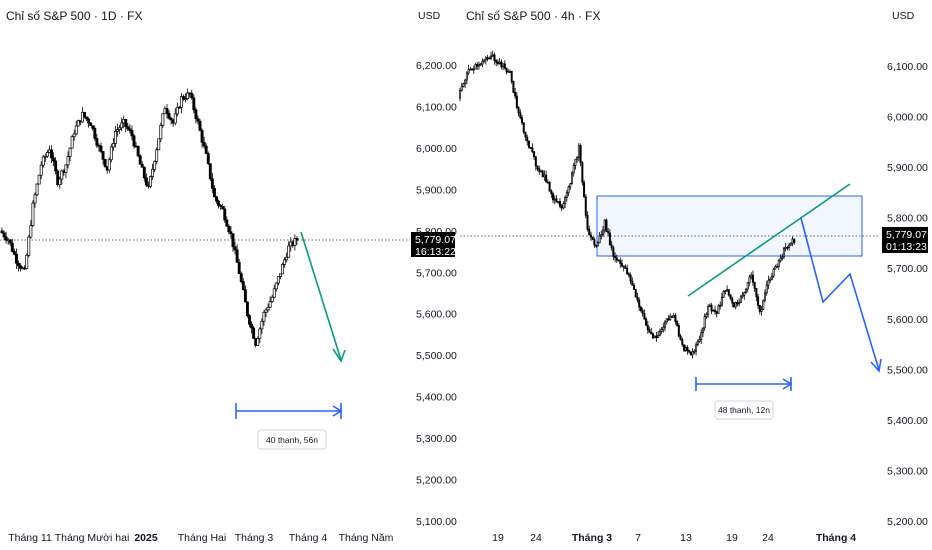  I want to click on right-x-tick-label: 24, so click(536, 538).